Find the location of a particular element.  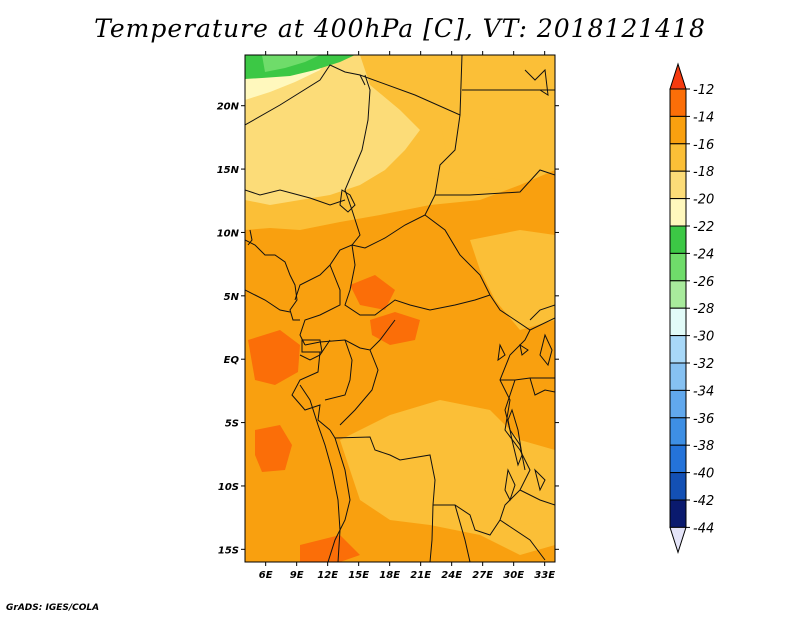

colorbar-label: -32 is located at coordinates (703, 364).